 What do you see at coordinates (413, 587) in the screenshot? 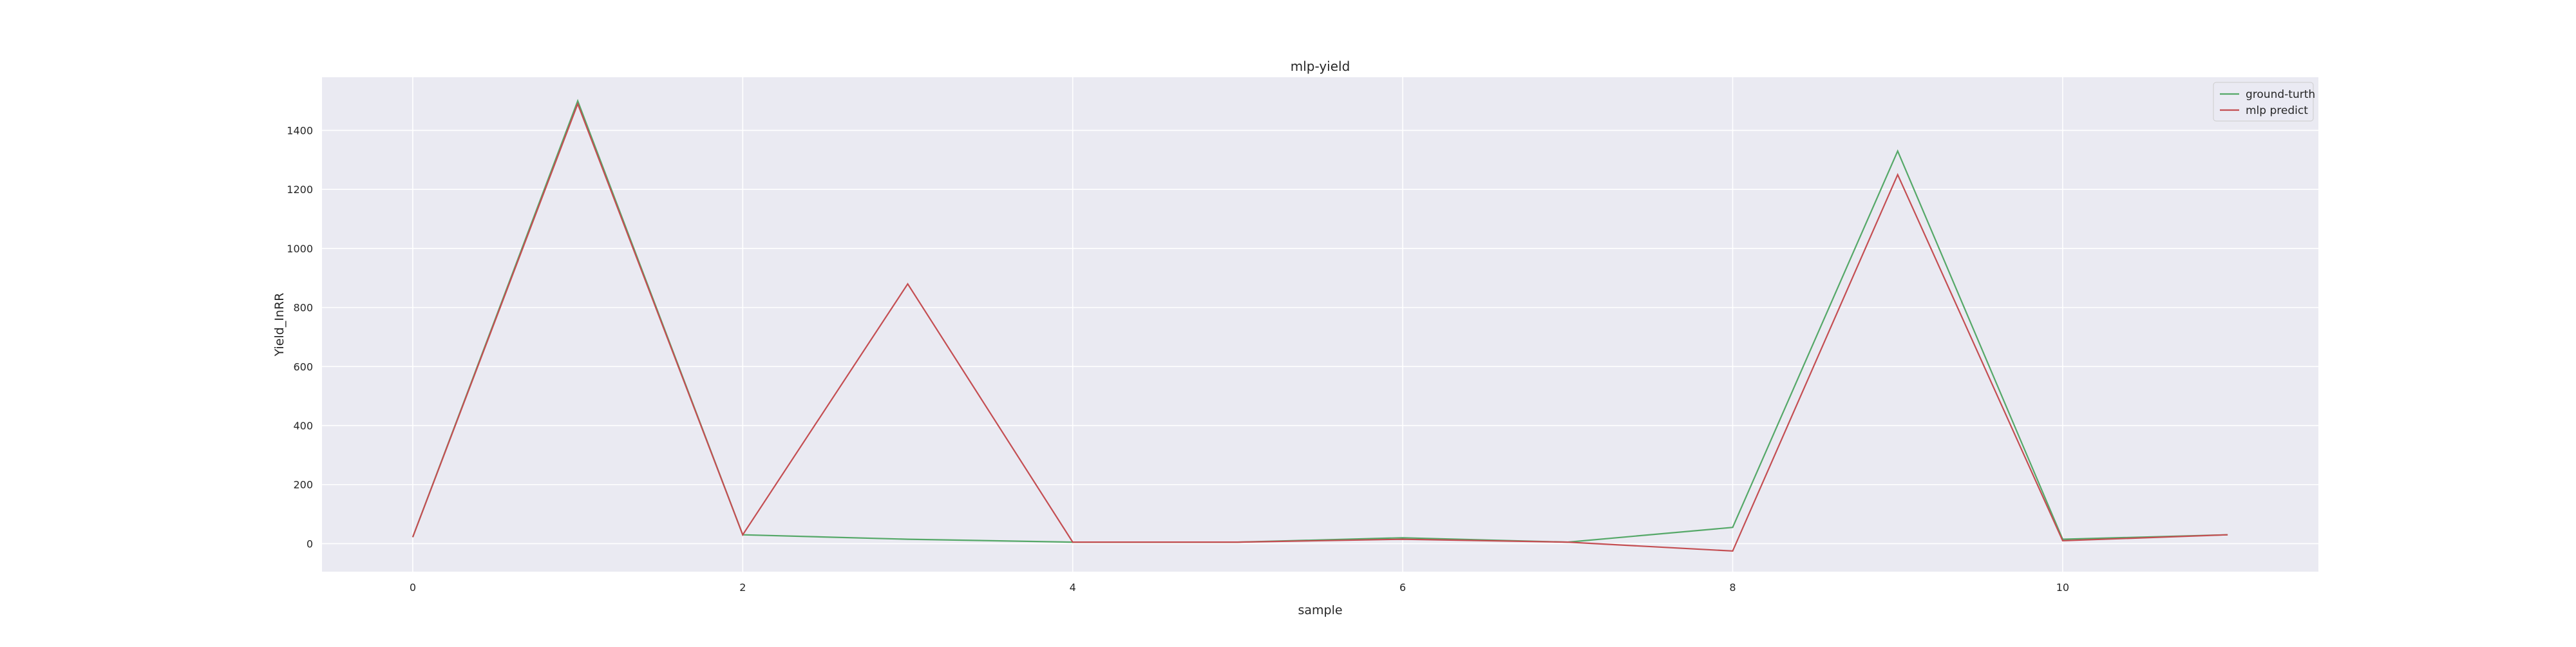
I see `x-tick-label: 0` at bounding box center [413, 587].